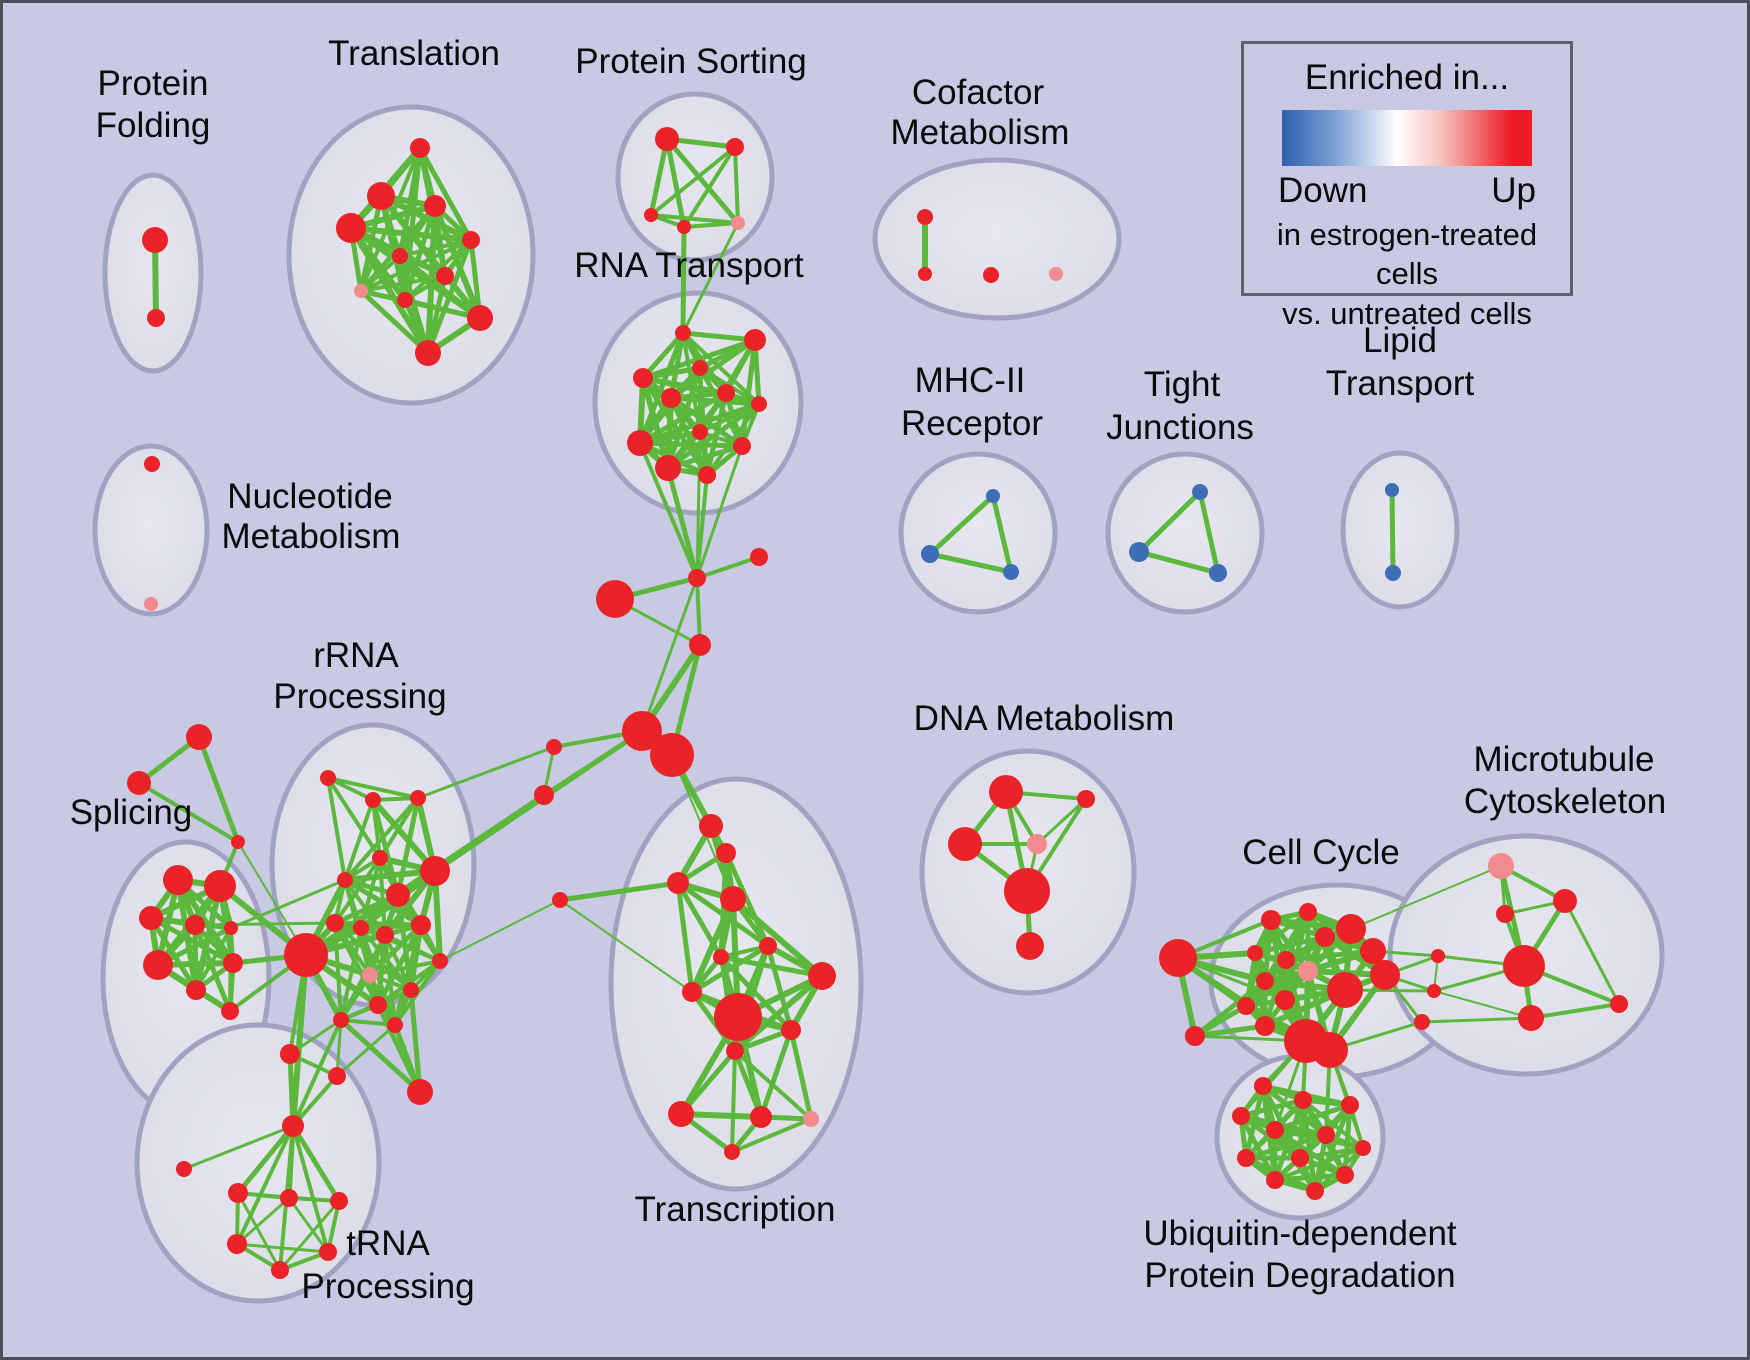  Describe the element at coordinates (980, 132) in the screenshot. I see `cluster-label-cofactor-metabolism-line2: Metabolism` at that location.